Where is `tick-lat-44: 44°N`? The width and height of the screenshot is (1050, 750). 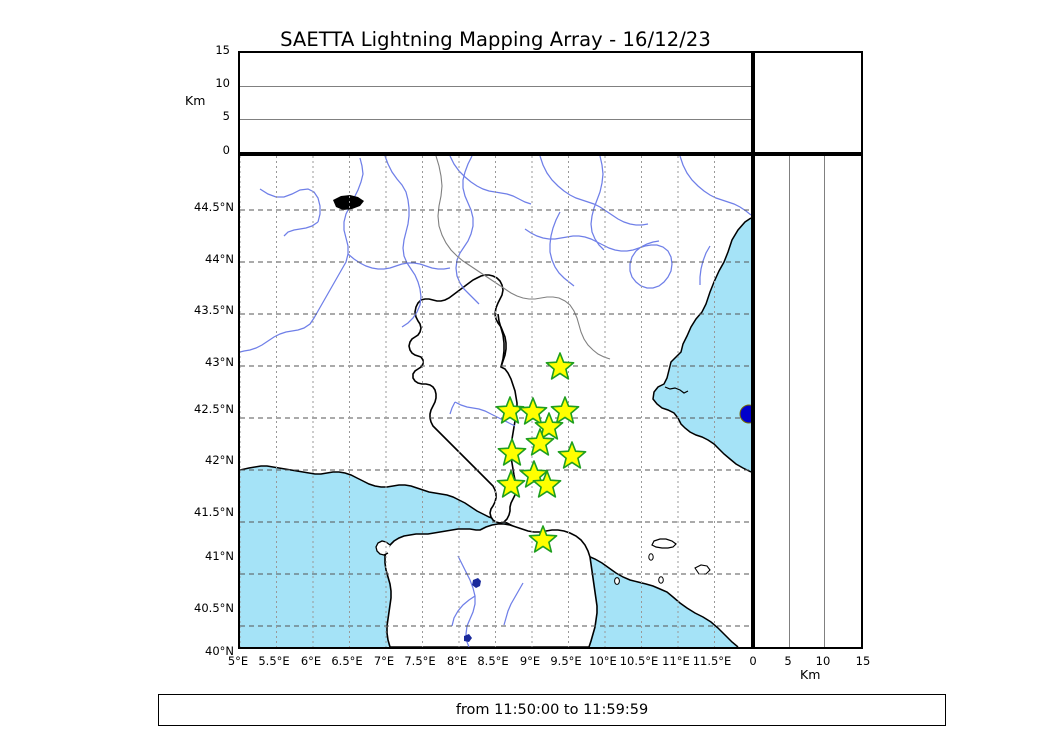 tick-lat-44: 44°N is located at coordinates (219, 259).